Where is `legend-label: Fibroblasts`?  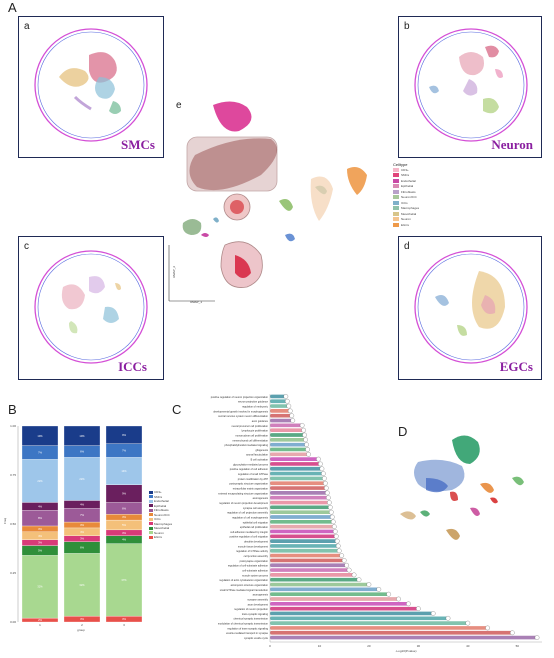 legend-label: Fibroblasts is located at coordinates (161, 510).